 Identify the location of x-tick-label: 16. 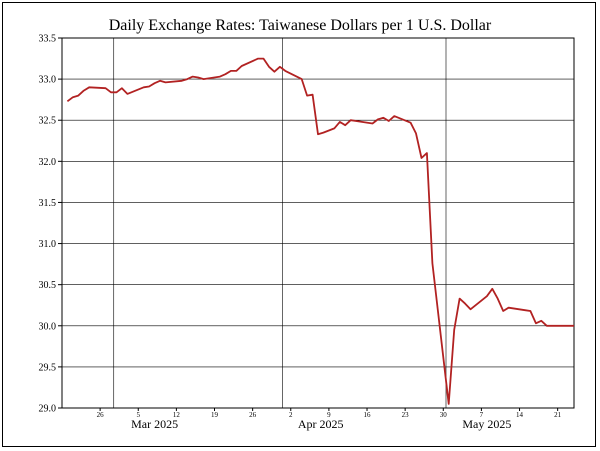
(368, 415).